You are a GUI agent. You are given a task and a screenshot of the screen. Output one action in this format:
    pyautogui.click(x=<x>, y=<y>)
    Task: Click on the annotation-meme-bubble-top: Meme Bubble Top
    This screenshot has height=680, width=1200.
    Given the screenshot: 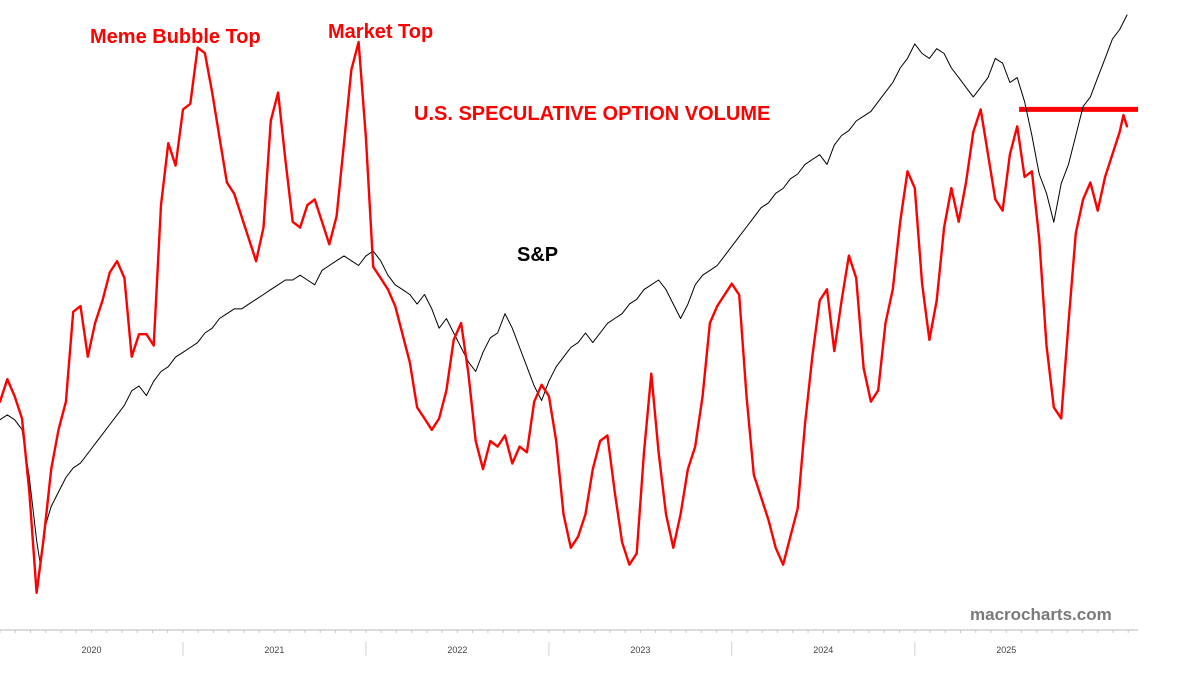 What is the action you would take?
    pyautogui.click(x=175, y=37)
    